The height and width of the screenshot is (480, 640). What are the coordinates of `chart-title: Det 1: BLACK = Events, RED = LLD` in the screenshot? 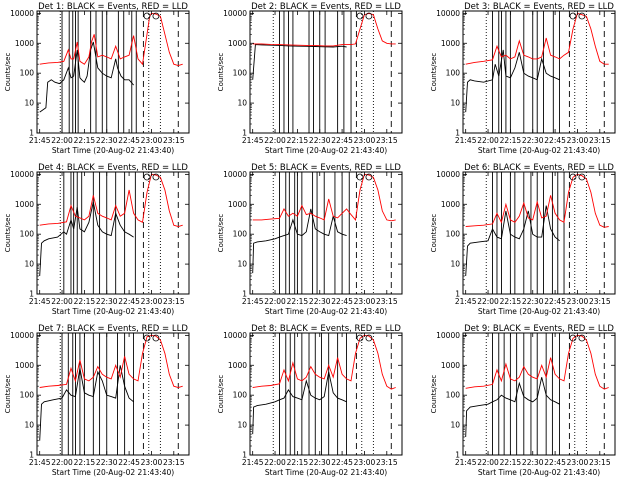 It's located at (113, 7).